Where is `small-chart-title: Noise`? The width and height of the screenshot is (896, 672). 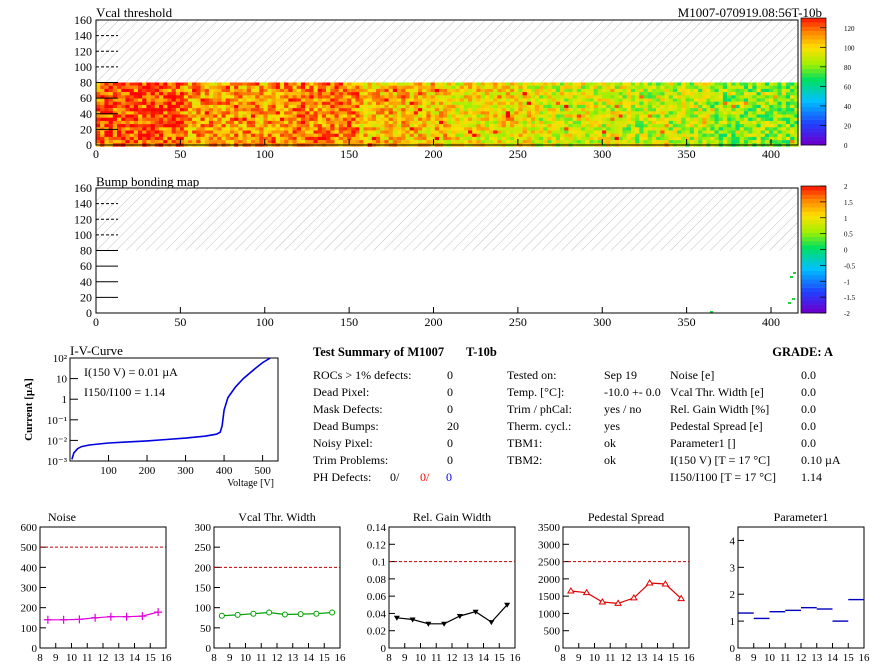
small-chart-title: Noise is located at coordinates (62, 517).